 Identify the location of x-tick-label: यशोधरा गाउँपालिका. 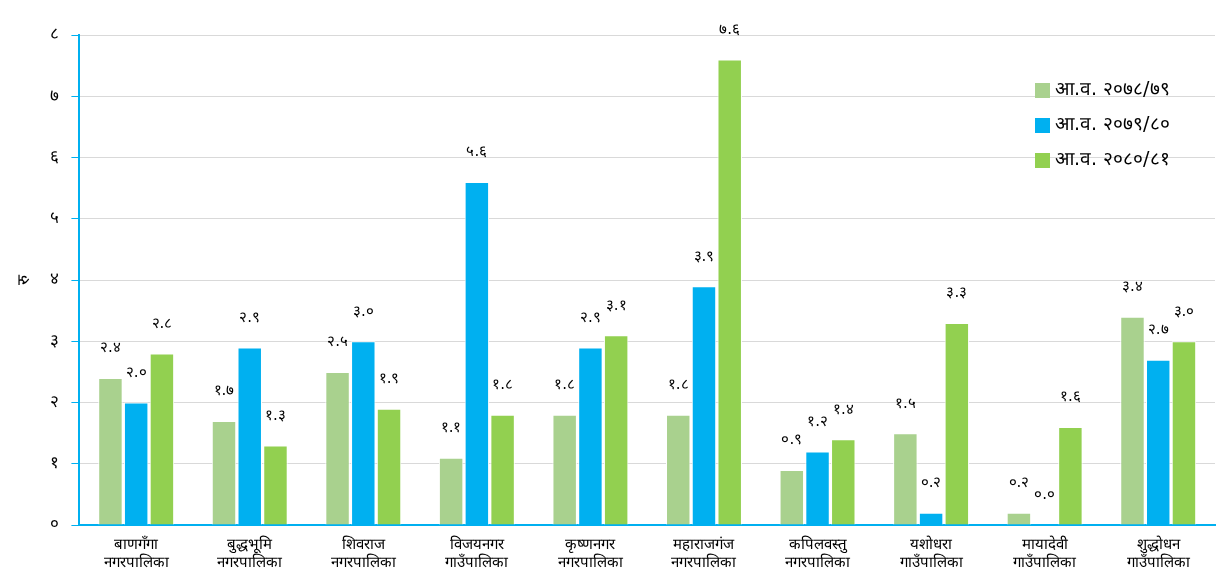
(931, 552).